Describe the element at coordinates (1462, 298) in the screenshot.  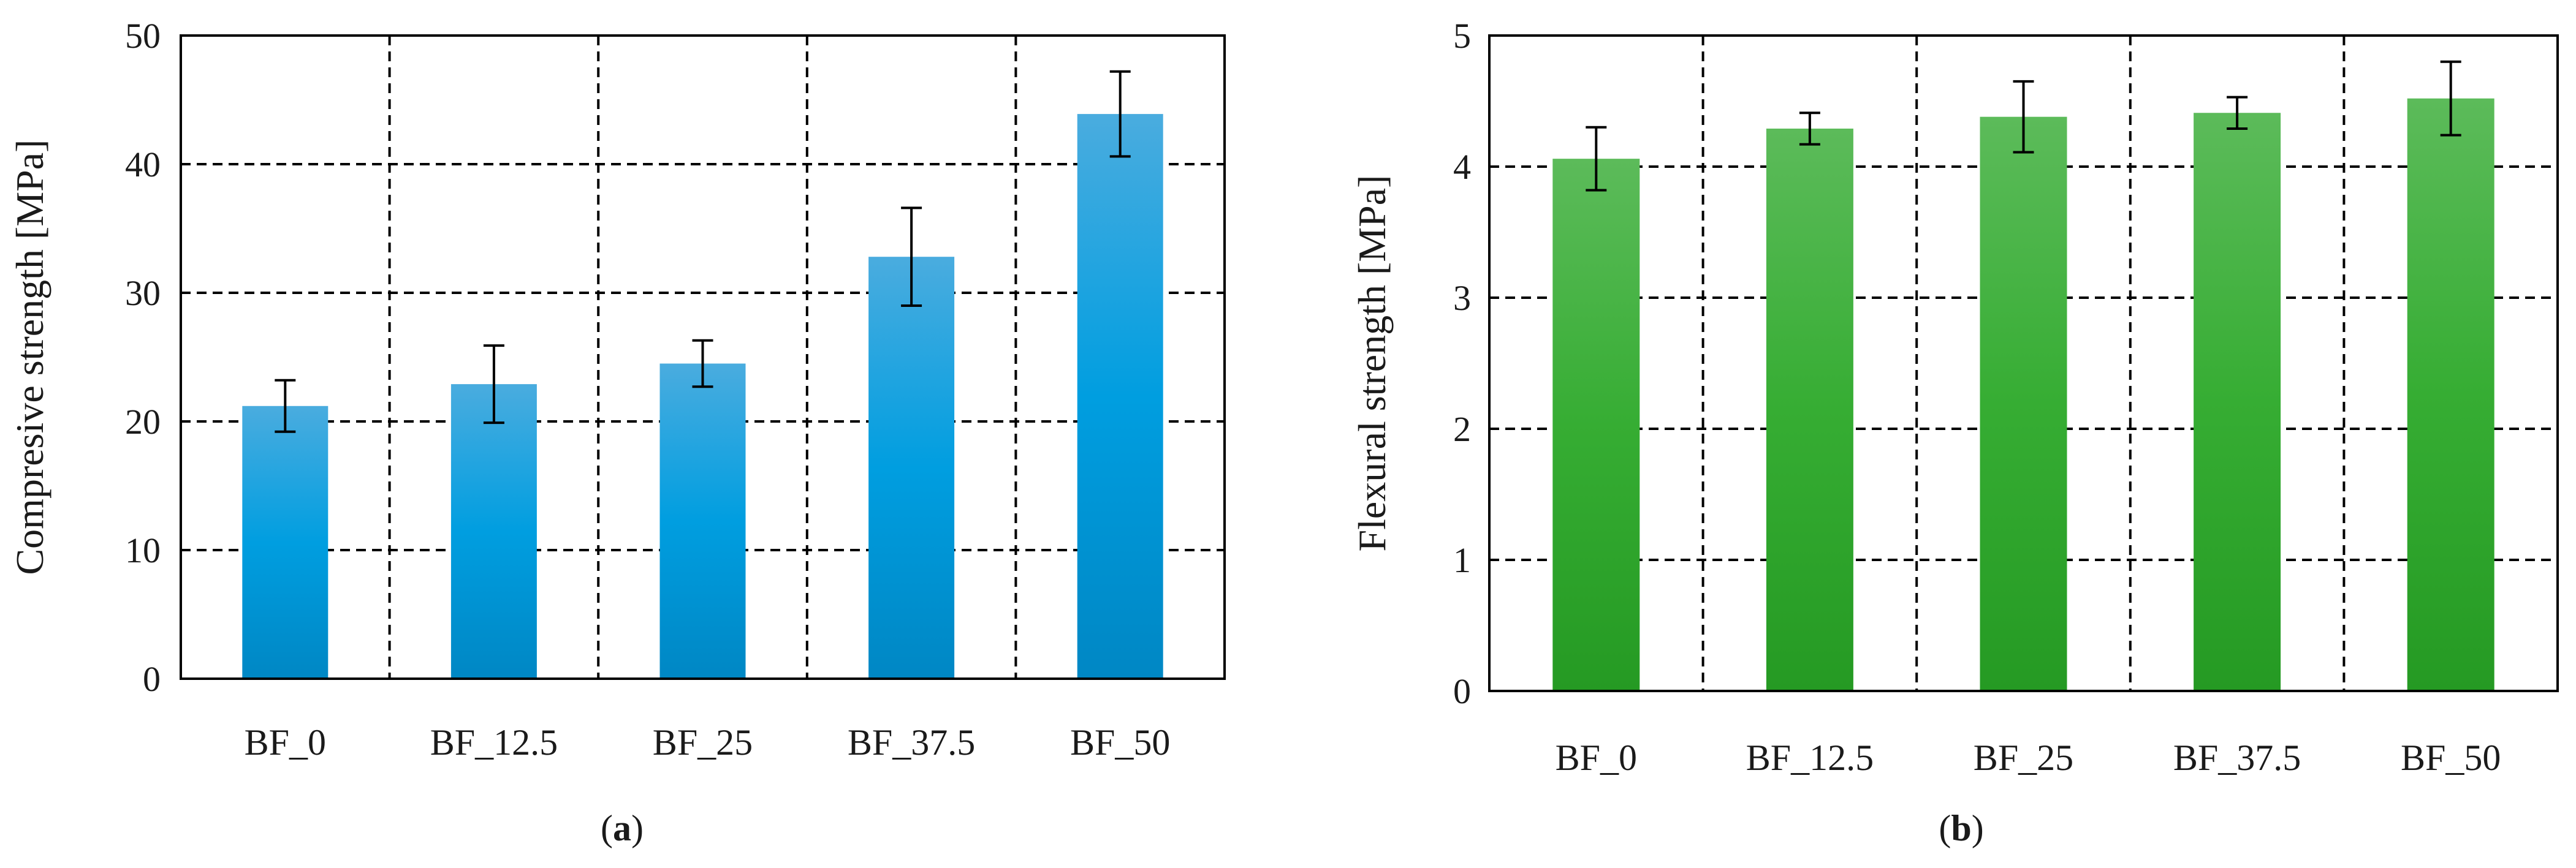
I see `chart-b-y-tick-label: 3` at that location.